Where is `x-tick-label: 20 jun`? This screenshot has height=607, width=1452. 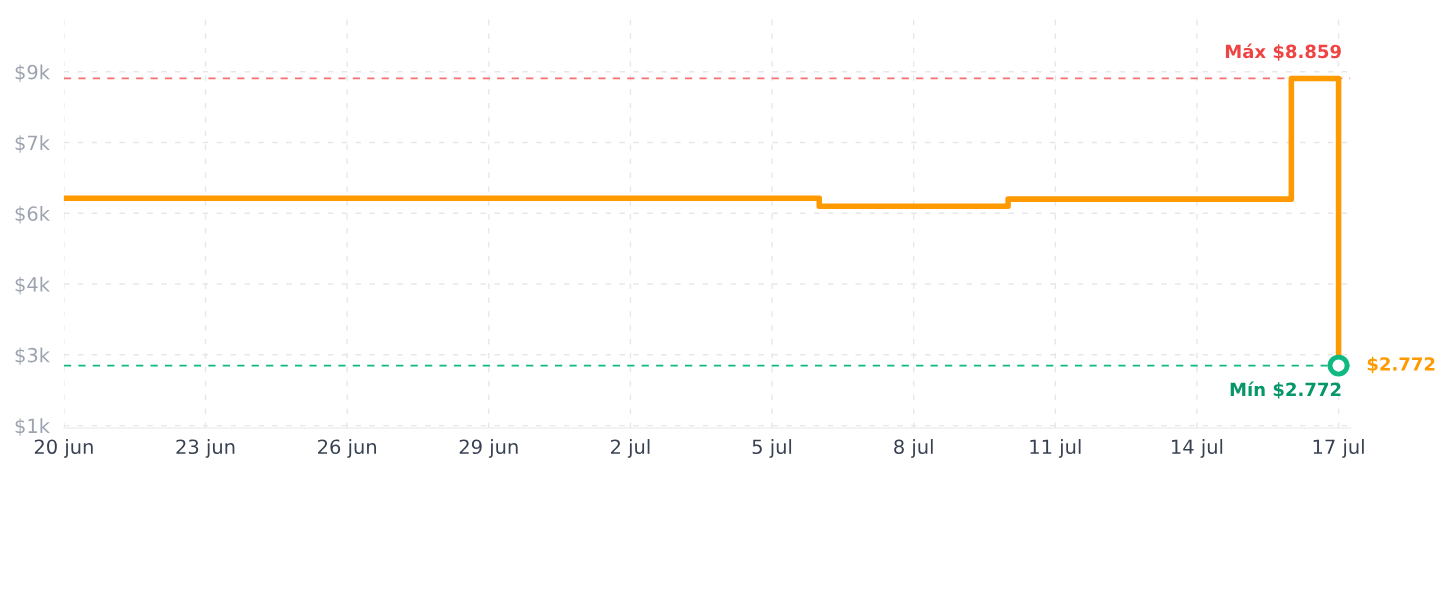
x-tick-label: 20 jun is located at coordinates (63, 448).